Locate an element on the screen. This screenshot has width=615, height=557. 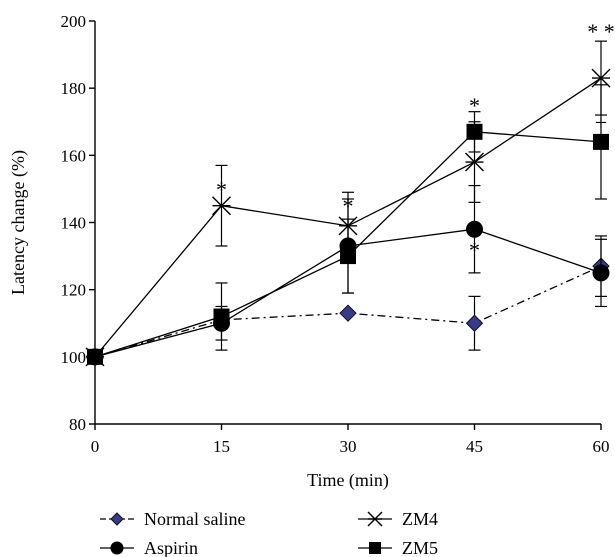
x-tick-label: 0 is located at coordinates (95, 446).